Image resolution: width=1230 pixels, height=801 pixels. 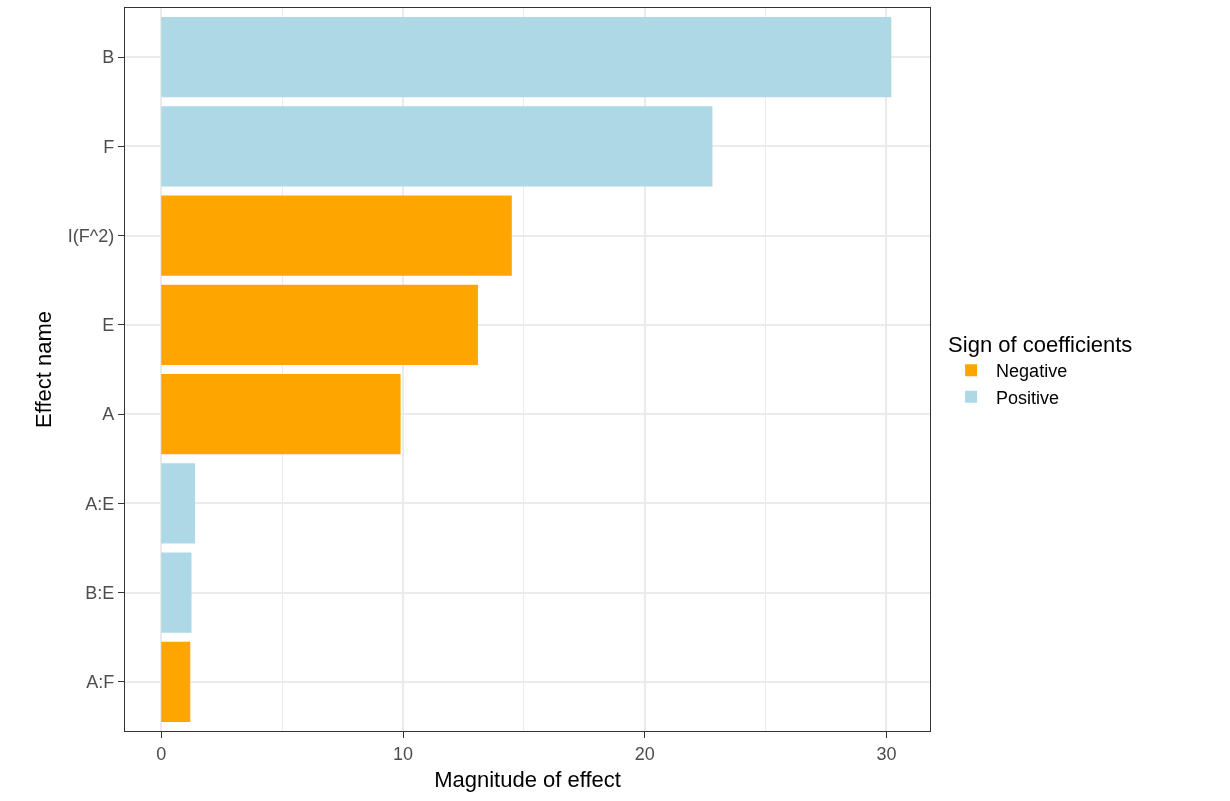 I want to click on y-tick-label: E, so click(x=108, y=325).